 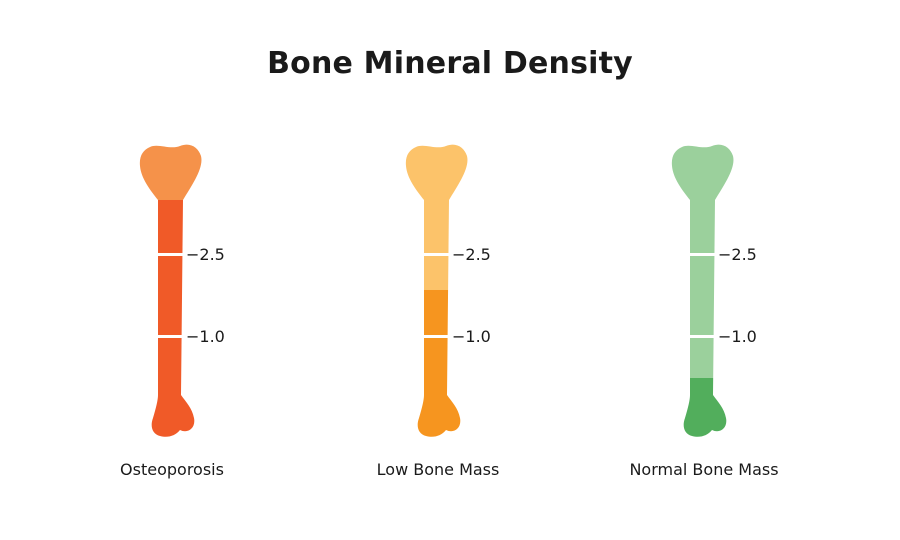 What do you see at coordinates (704, 311) in the screenshot?
I see `bone-normal-bone-mass: −2.5 −1.0 Normal Bone Mass` at bounding box center [704, 311].